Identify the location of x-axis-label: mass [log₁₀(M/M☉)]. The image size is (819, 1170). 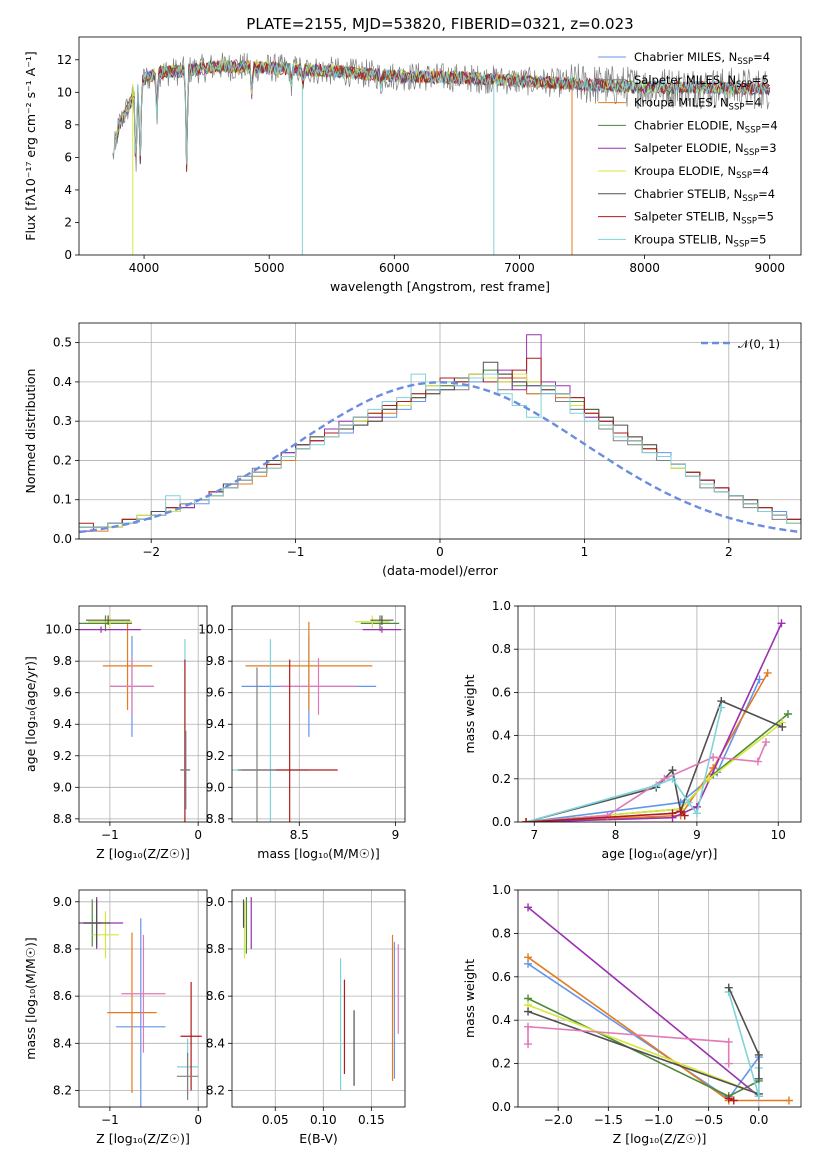
(318, 853).